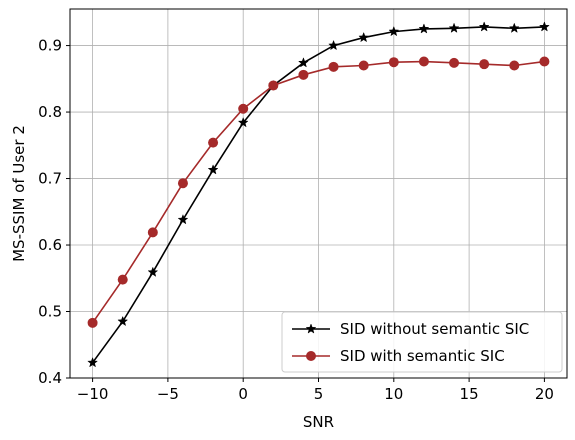 This screenshot has width=575, height=440. Describe the element at coordinates (434, 329) in the screenshot. I see `legend-label: SID without semantic SIC` at that location.